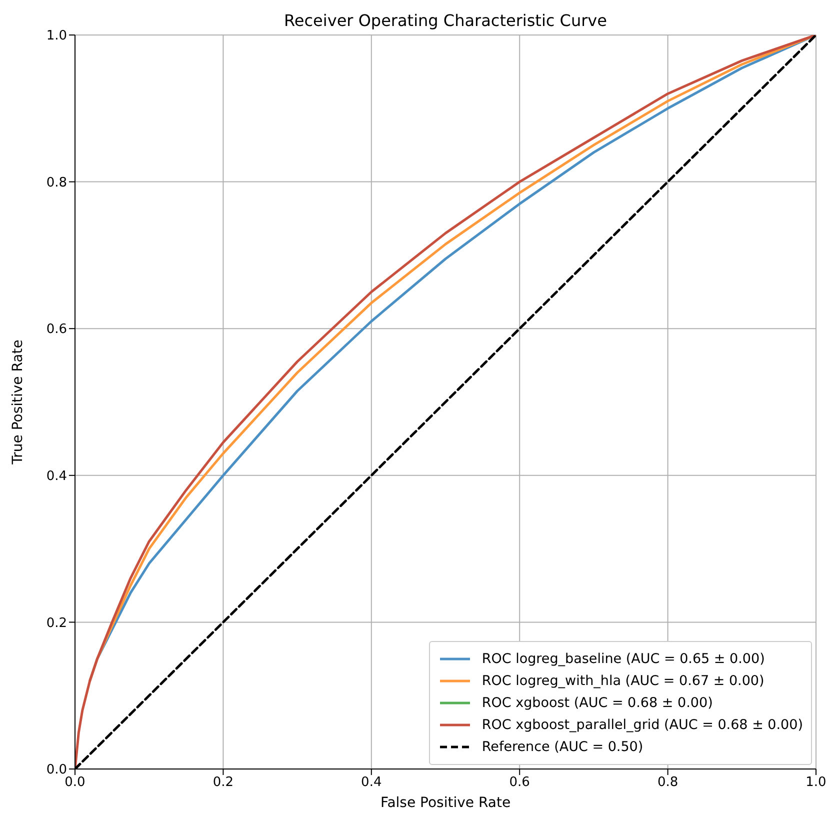 This screenshot has height=823, width=827. I want to click on legend-label: Reference (AUC = 0.50), so click(563, 747).